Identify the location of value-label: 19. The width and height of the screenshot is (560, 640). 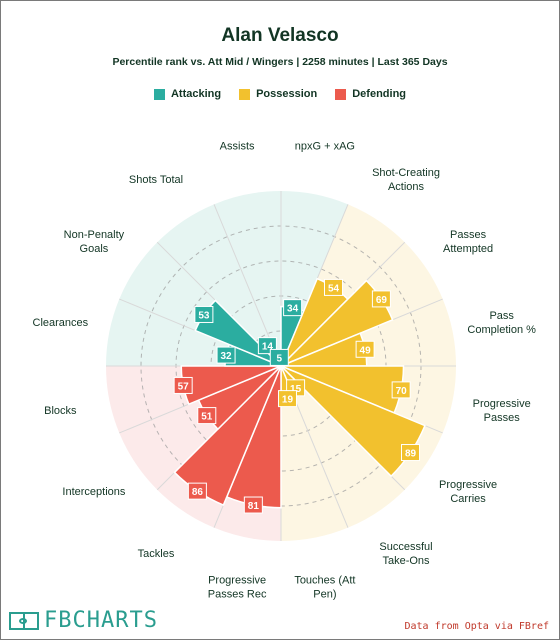
(288, 400).